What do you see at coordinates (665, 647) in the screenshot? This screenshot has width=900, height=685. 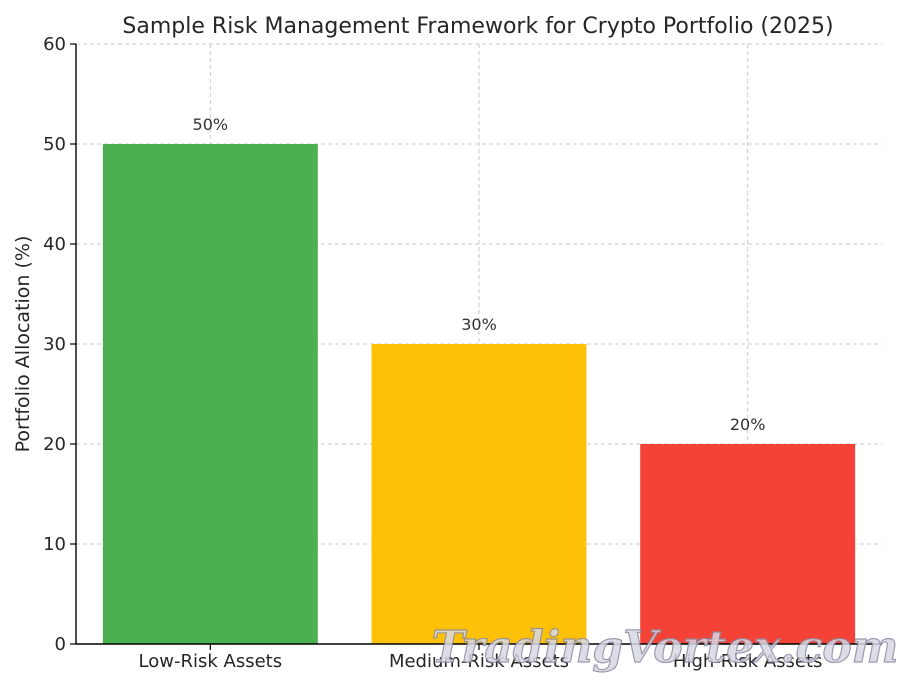 I see `watermark-logo: TradingVortex.com` at bounding box center [665, 647].